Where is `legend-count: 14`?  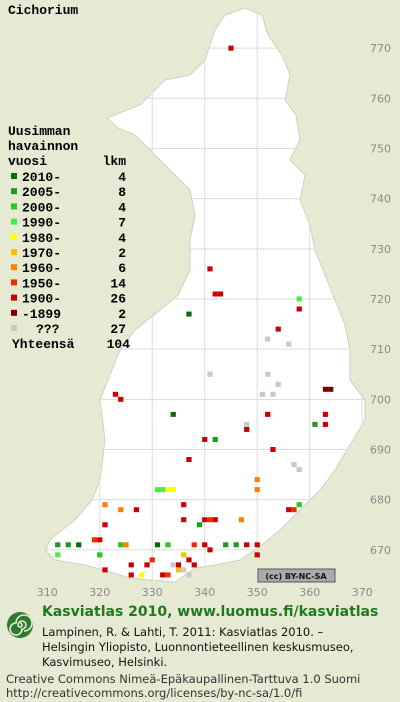
legend-count: 14 is located at coordinates (118, 283).